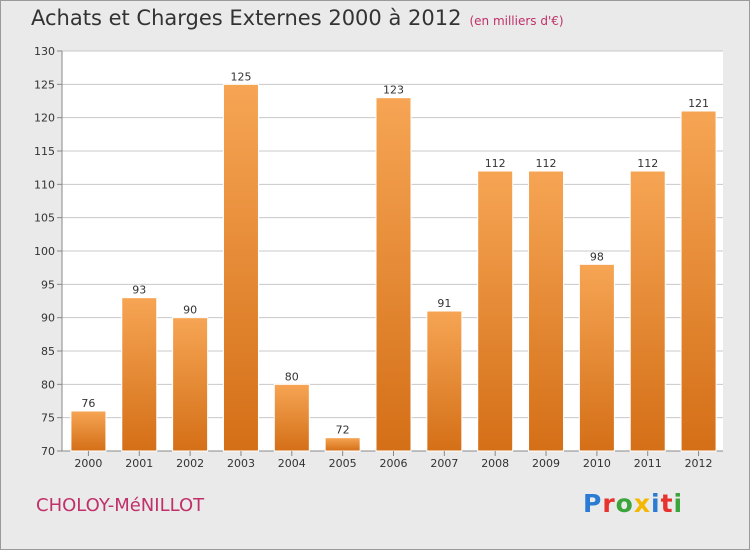 The width and height of the screenshot is (750, 550). What do you see at coordinates (120, 505) in the screenshot?
I see `commune-name: CHOLOY-MéNILLOT` at bounding box center [120, 505].